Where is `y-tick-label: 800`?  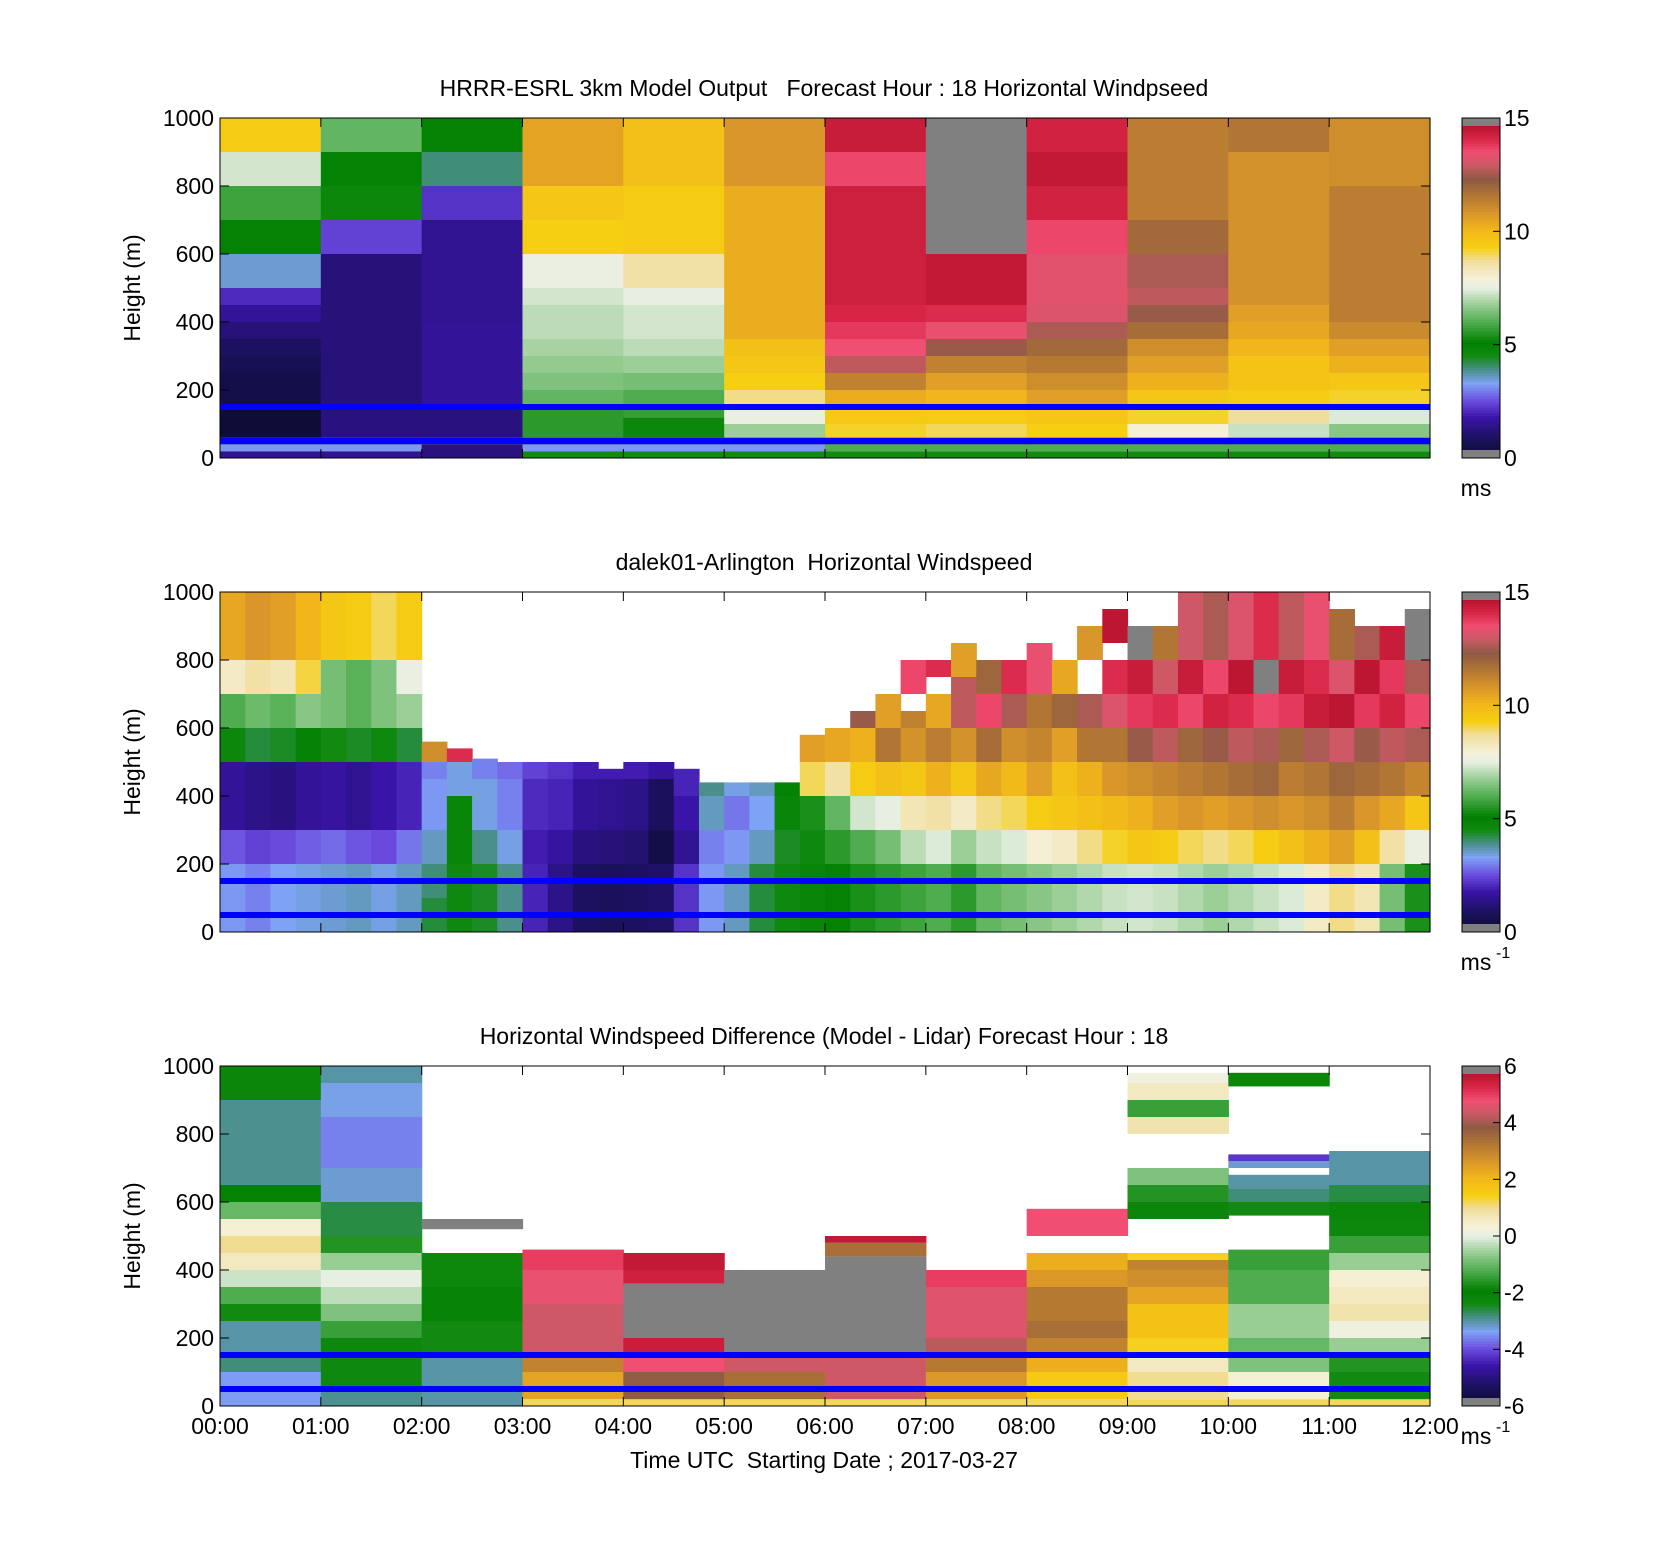 y-tick-label: 800 is located at coordinates (195, 1134).